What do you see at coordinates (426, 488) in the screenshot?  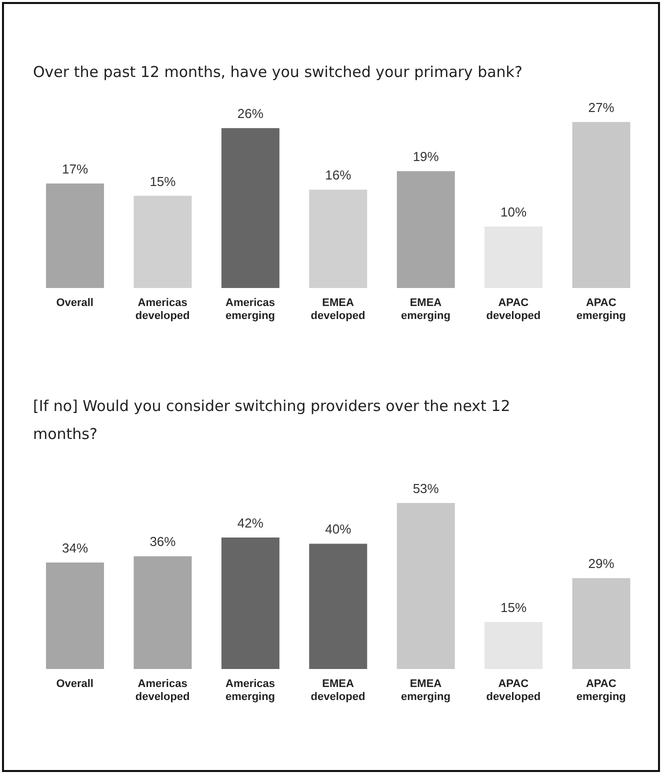 I see `data-label: 53%` at bounding box center [426, 488].